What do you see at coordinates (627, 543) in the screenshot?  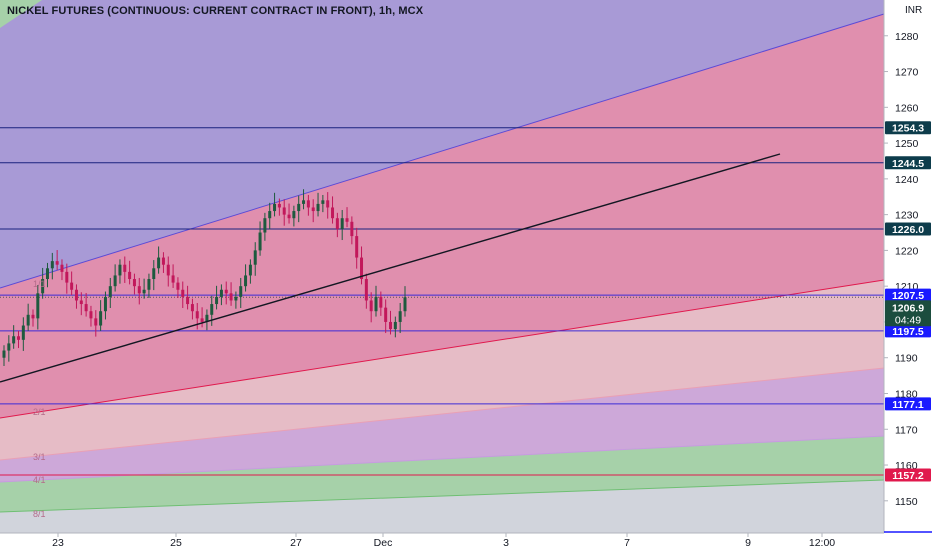 I see `time-tick-label: 7` at bounding box center [627, 543].